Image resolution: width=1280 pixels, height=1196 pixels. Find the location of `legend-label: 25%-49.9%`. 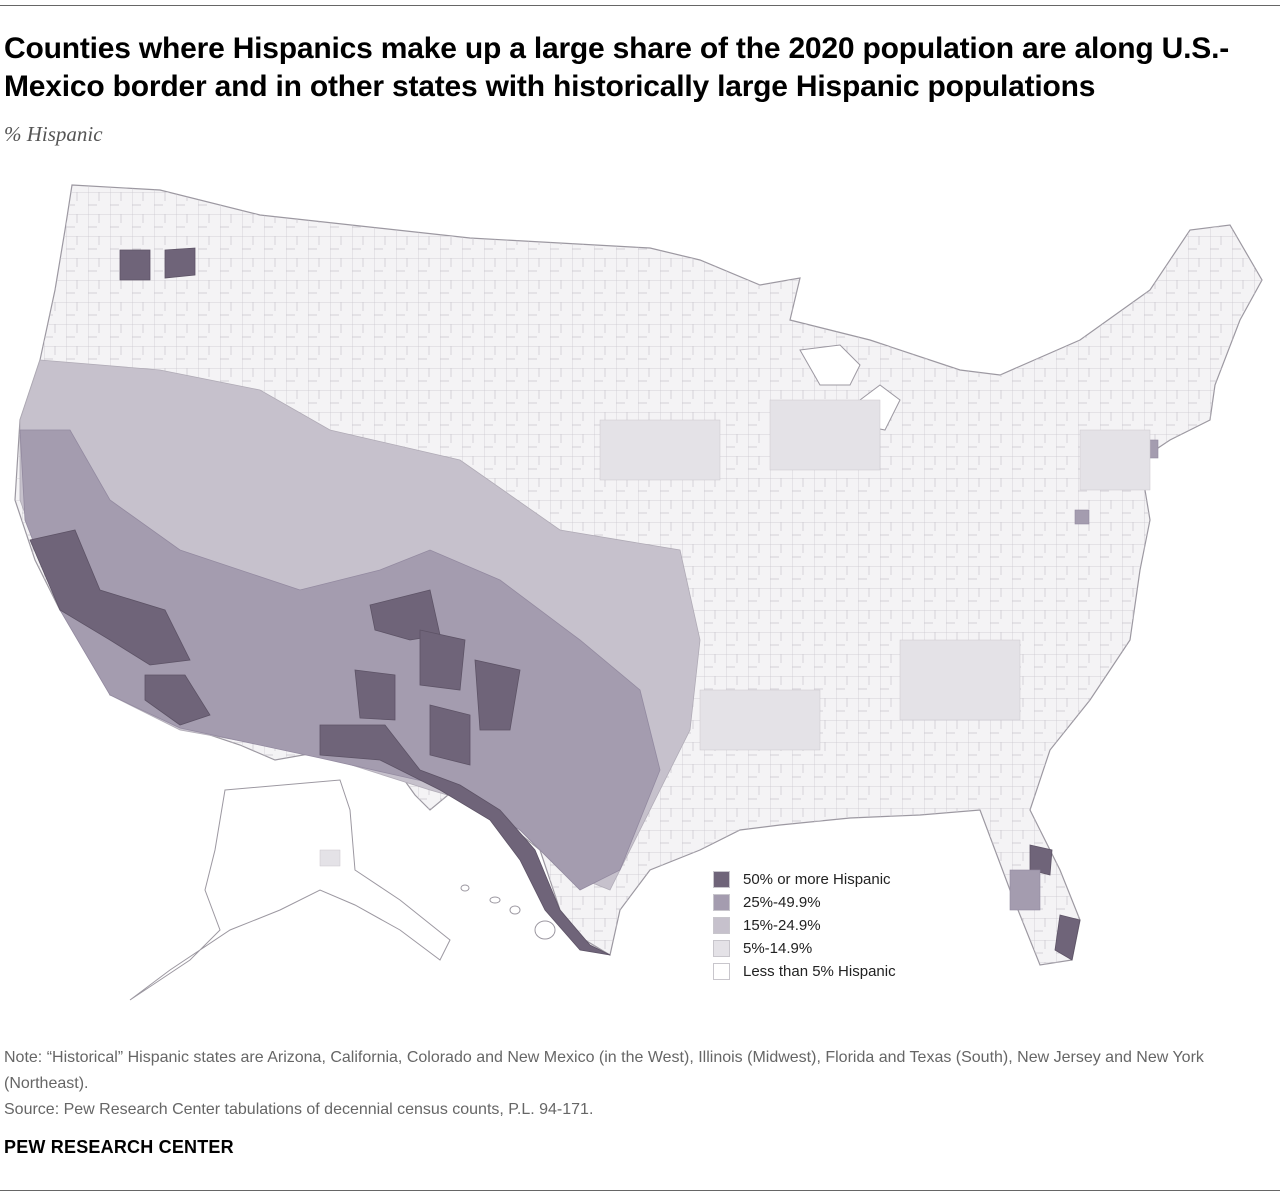

legend-label: 25%-49.9% is located at coordinates (782, 902).